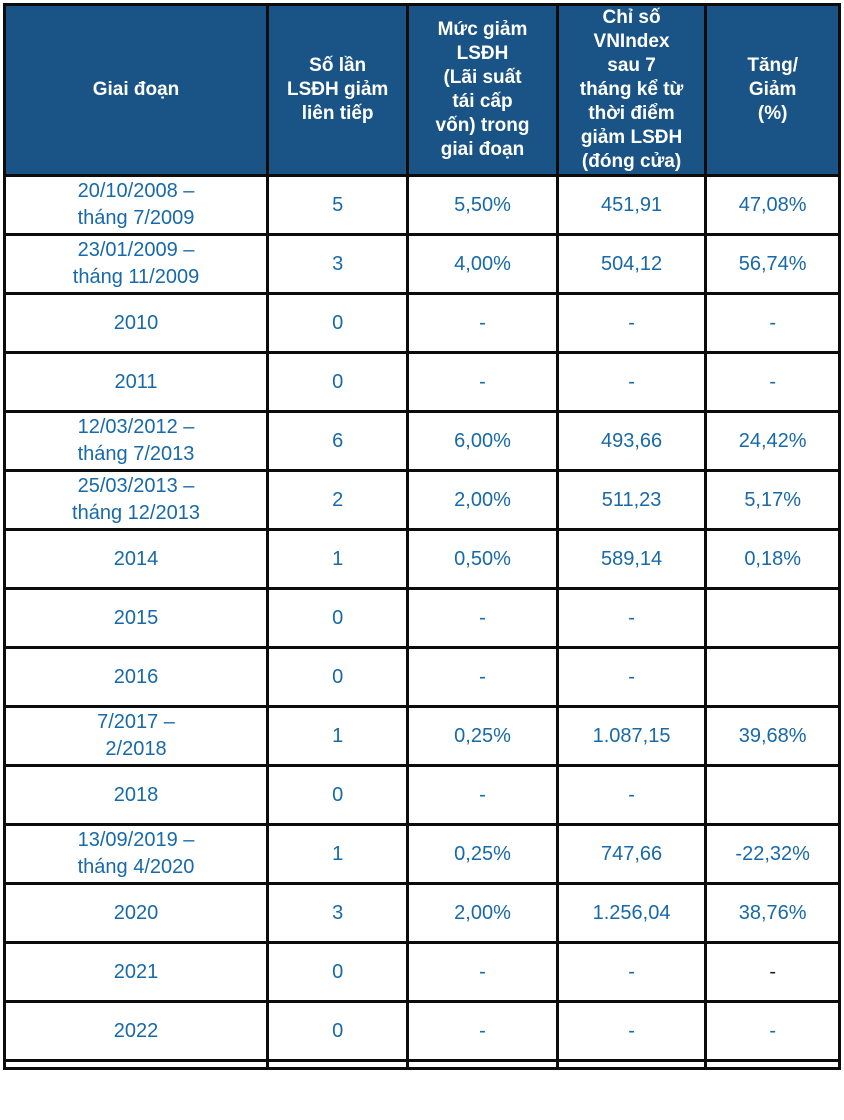 This screenshot has width=844, height=1120. Describe the element at coordinates (482, 559) in the screenshot. I see `cut-cell: 0,50%` at that location.